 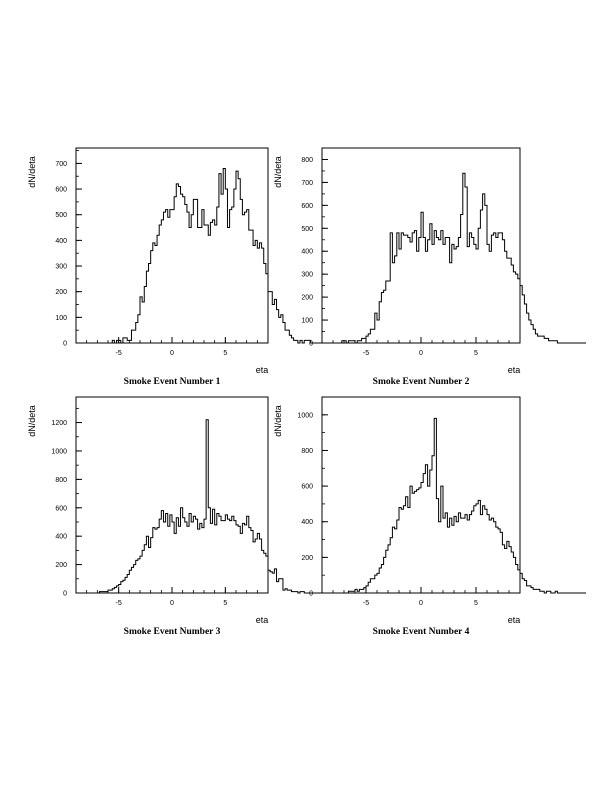 What do you see at coordinates (421, 632) in the screenshot?
I see `chart-title: Smoke Event Number 4` at bounding box center [421, 632].